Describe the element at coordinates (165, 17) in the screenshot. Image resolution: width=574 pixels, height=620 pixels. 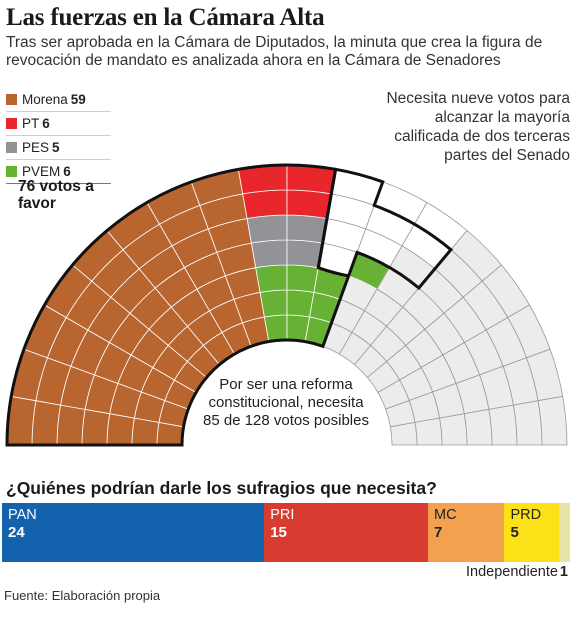
I see `chart-title: Las fuerzas en la Cámara Alta` at that location.